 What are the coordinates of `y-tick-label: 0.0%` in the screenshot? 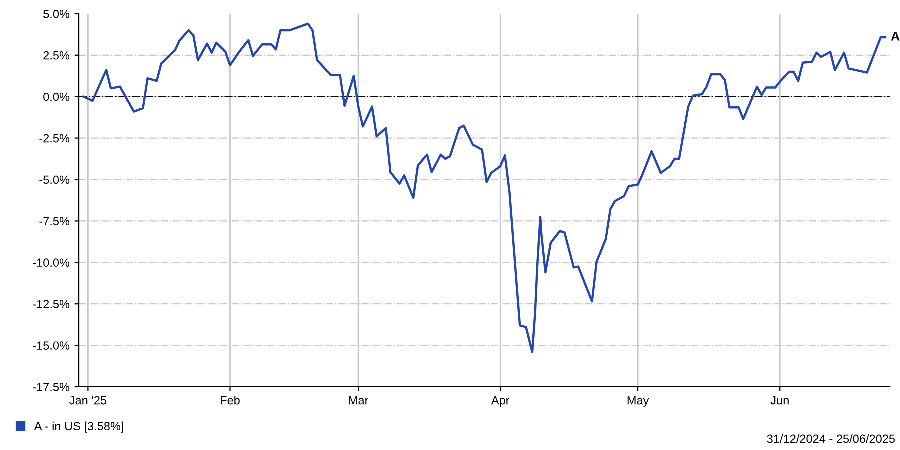 It's located at (57, 97).